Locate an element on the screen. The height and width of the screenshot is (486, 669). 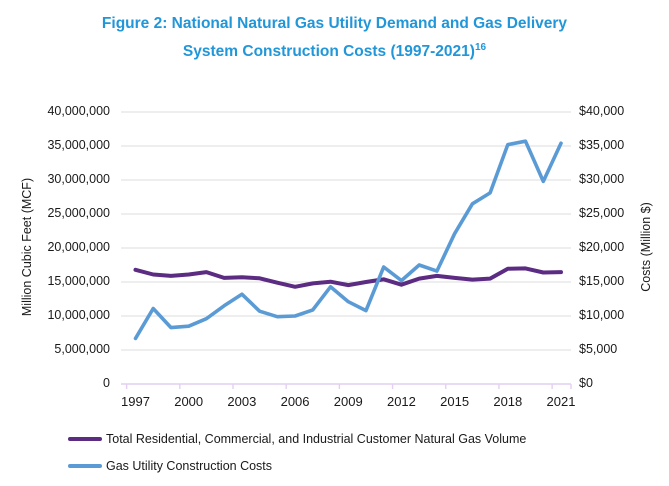
costs-line-swatch is located at coordinates (85, 466).